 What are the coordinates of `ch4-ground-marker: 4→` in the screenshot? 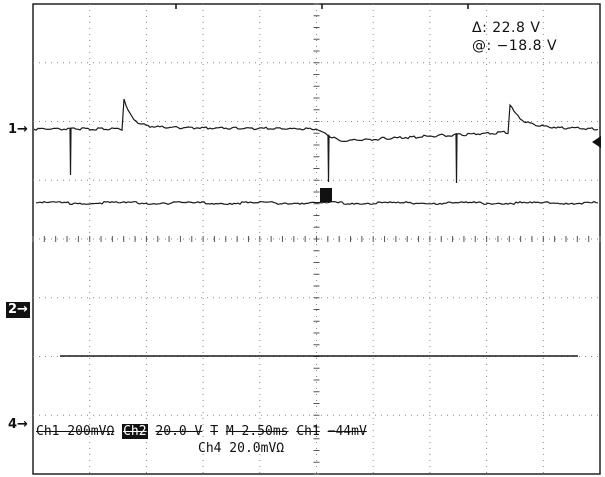 It's located at (18, 425).